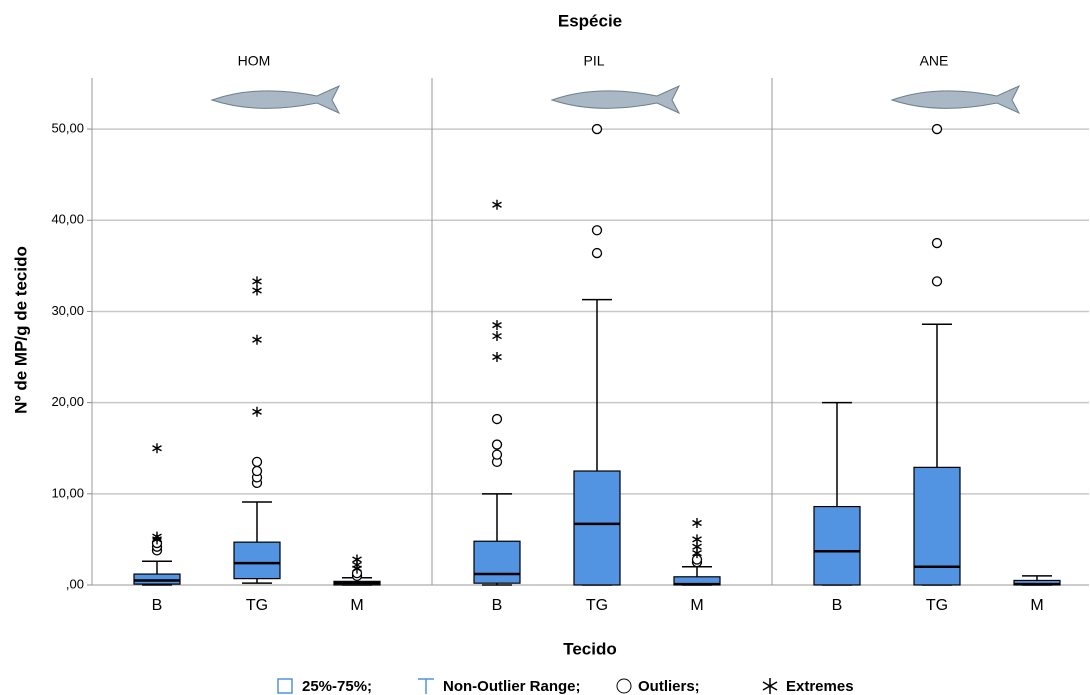  Describe the element at coordinates (67, 492) in the screenshot. I see `y-tick-label: 10,00` at that location.